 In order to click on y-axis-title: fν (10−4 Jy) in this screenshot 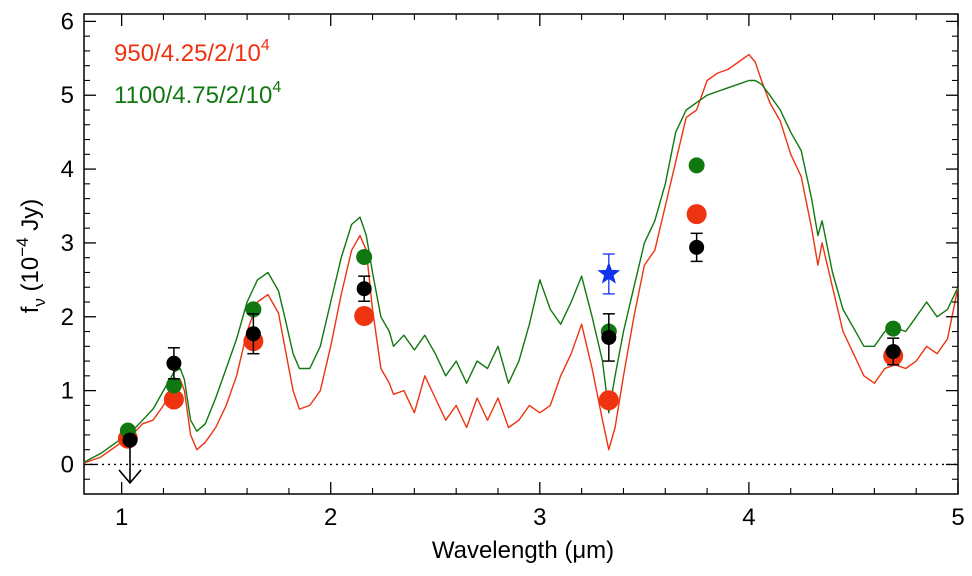, I will do `click(31, 256)`.